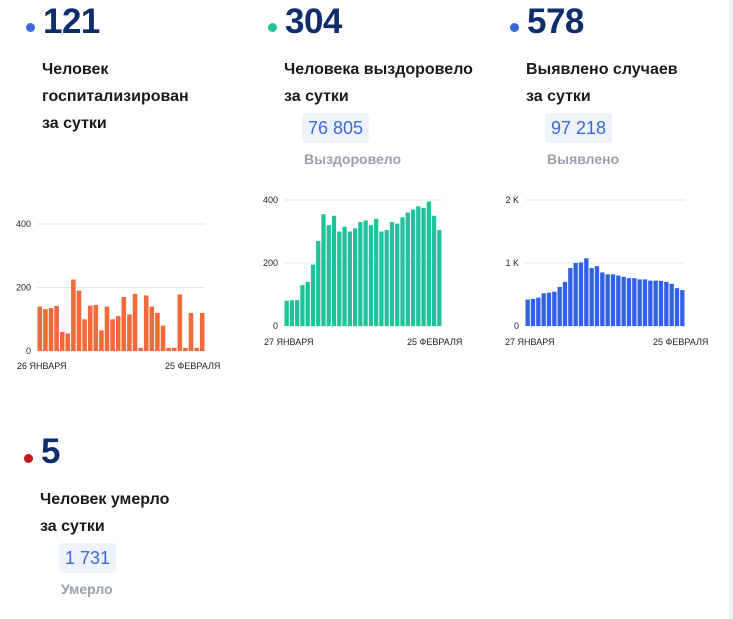 This screenshot has height=619, width=733. I want to click on died-label-line2: за сутки, so click(72, 526).